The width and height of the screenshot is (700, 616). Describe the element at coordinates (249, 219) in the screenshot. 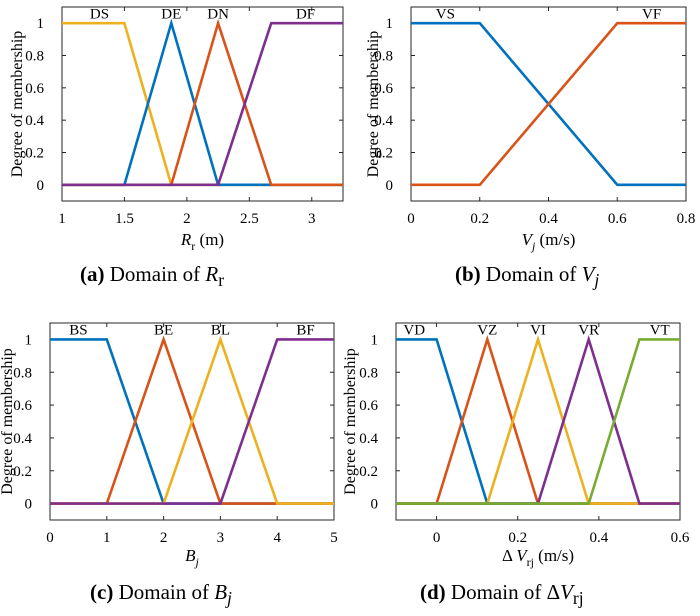

I see `x-tick-label: 2.5` at that location.